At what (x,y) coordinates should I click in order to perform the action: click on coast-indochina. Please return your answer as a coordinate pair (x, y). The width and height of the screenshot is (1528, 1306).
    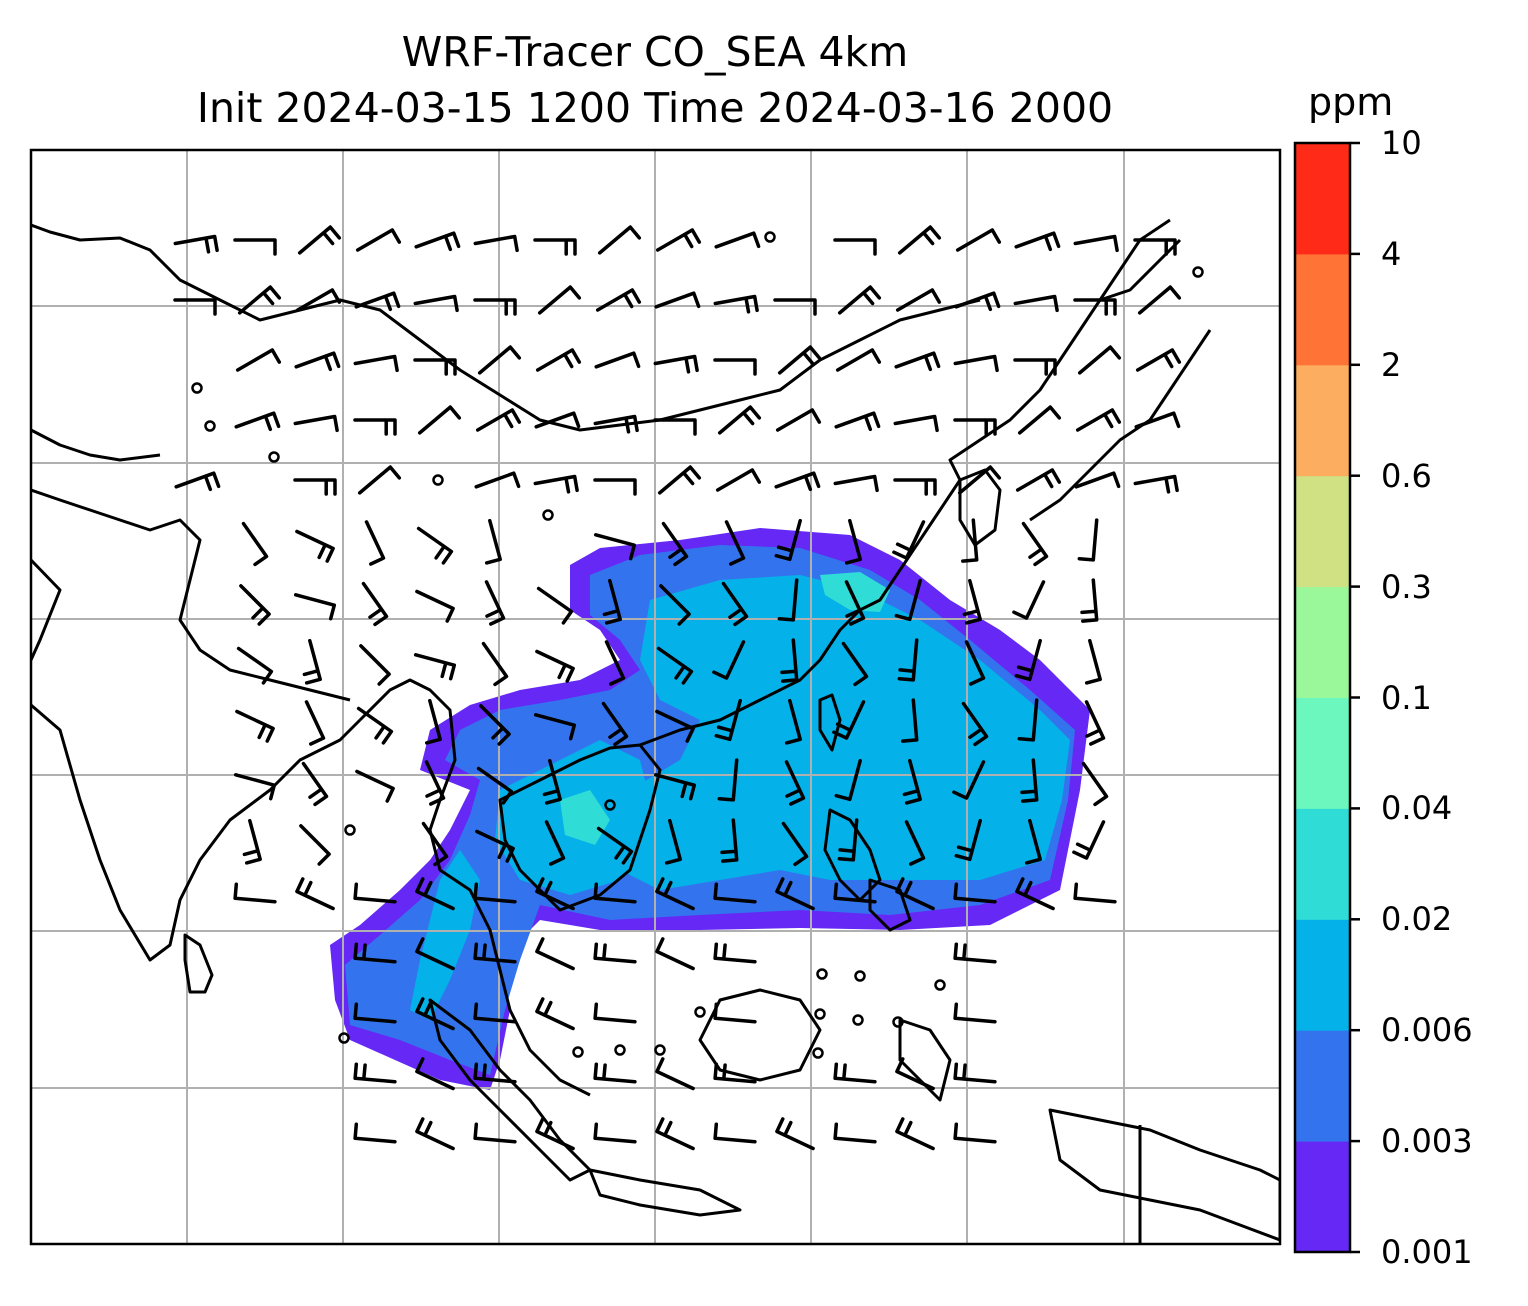
    Looking at the image, I should click on (580, 827).